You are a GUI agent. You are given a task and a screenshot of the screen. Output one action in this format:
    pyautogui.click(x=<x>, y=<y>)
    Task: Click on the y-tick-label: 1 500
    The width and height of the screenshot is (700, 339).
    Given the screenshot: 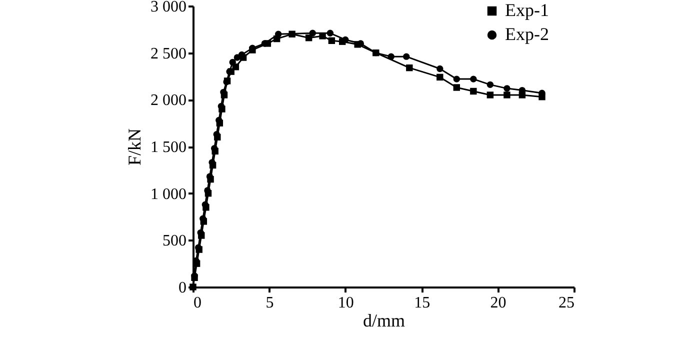 What is the action you would take?
    pyautogui.click(x=168, y=147)
    